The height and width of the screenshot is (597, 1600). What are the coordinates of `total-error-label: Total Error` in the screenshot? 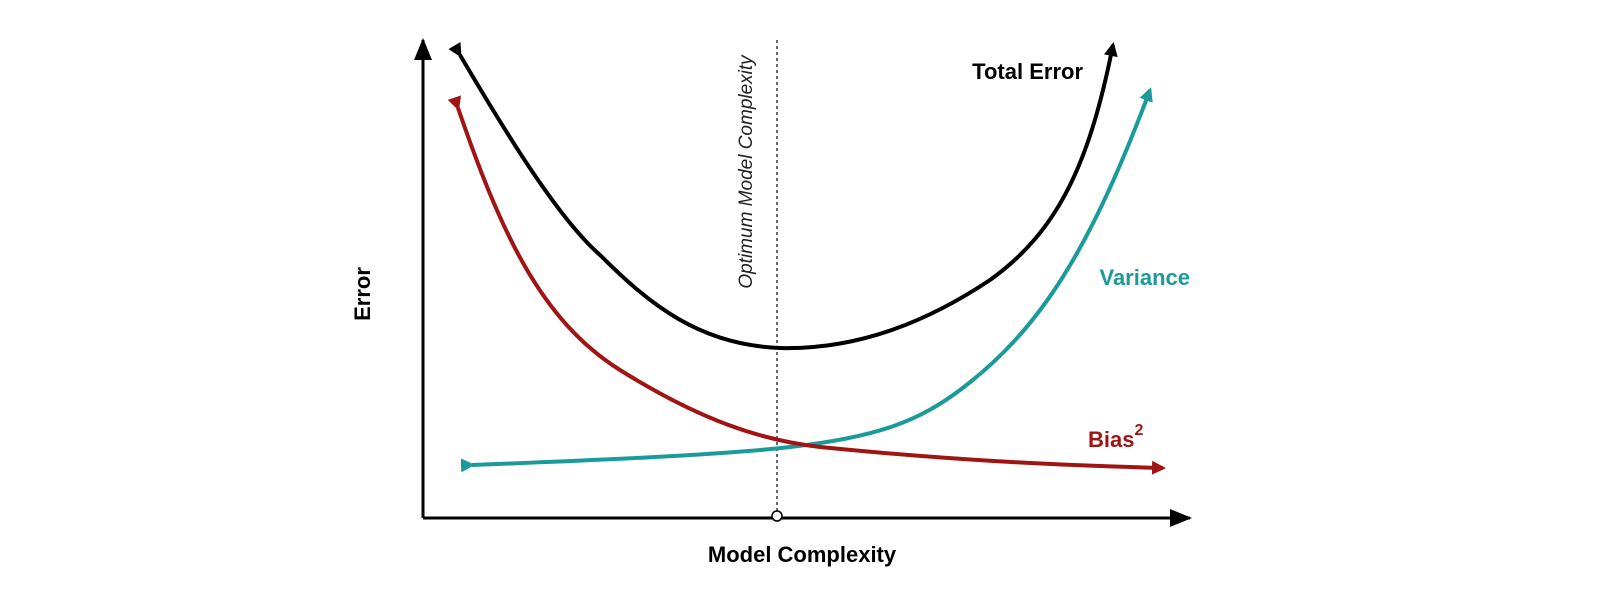 It's located at (1027, 71).